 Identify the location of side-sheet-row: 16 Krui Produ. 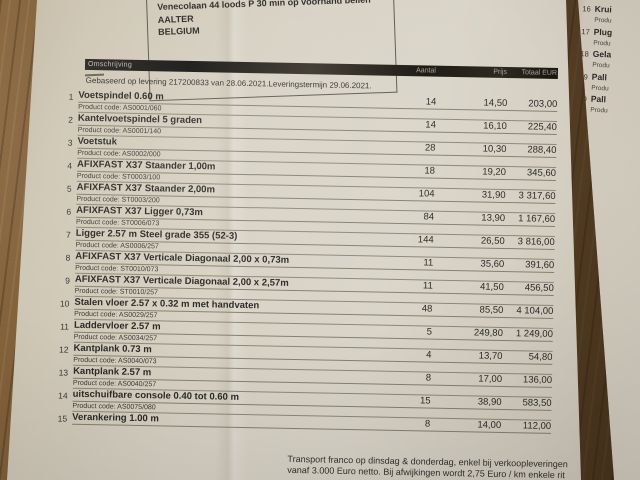
(595, 15).